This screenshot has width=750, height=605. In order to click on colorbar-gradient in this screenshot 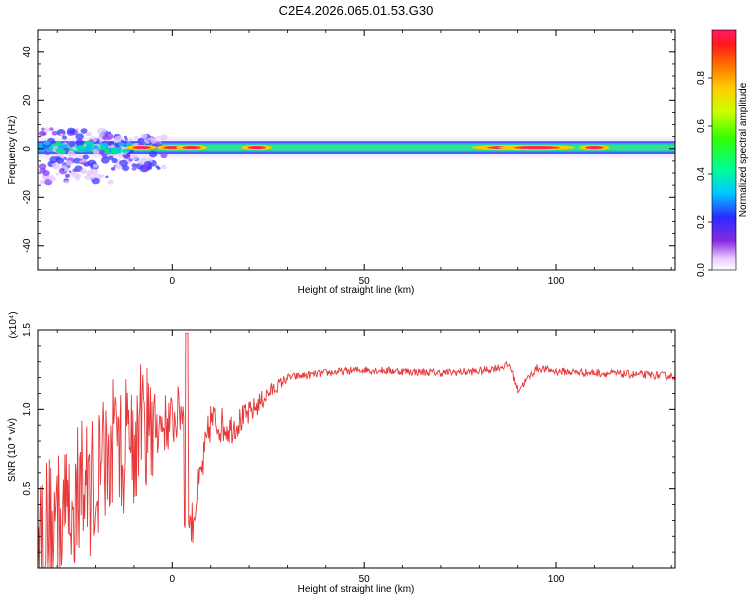, I will do `click(724, 150)`.